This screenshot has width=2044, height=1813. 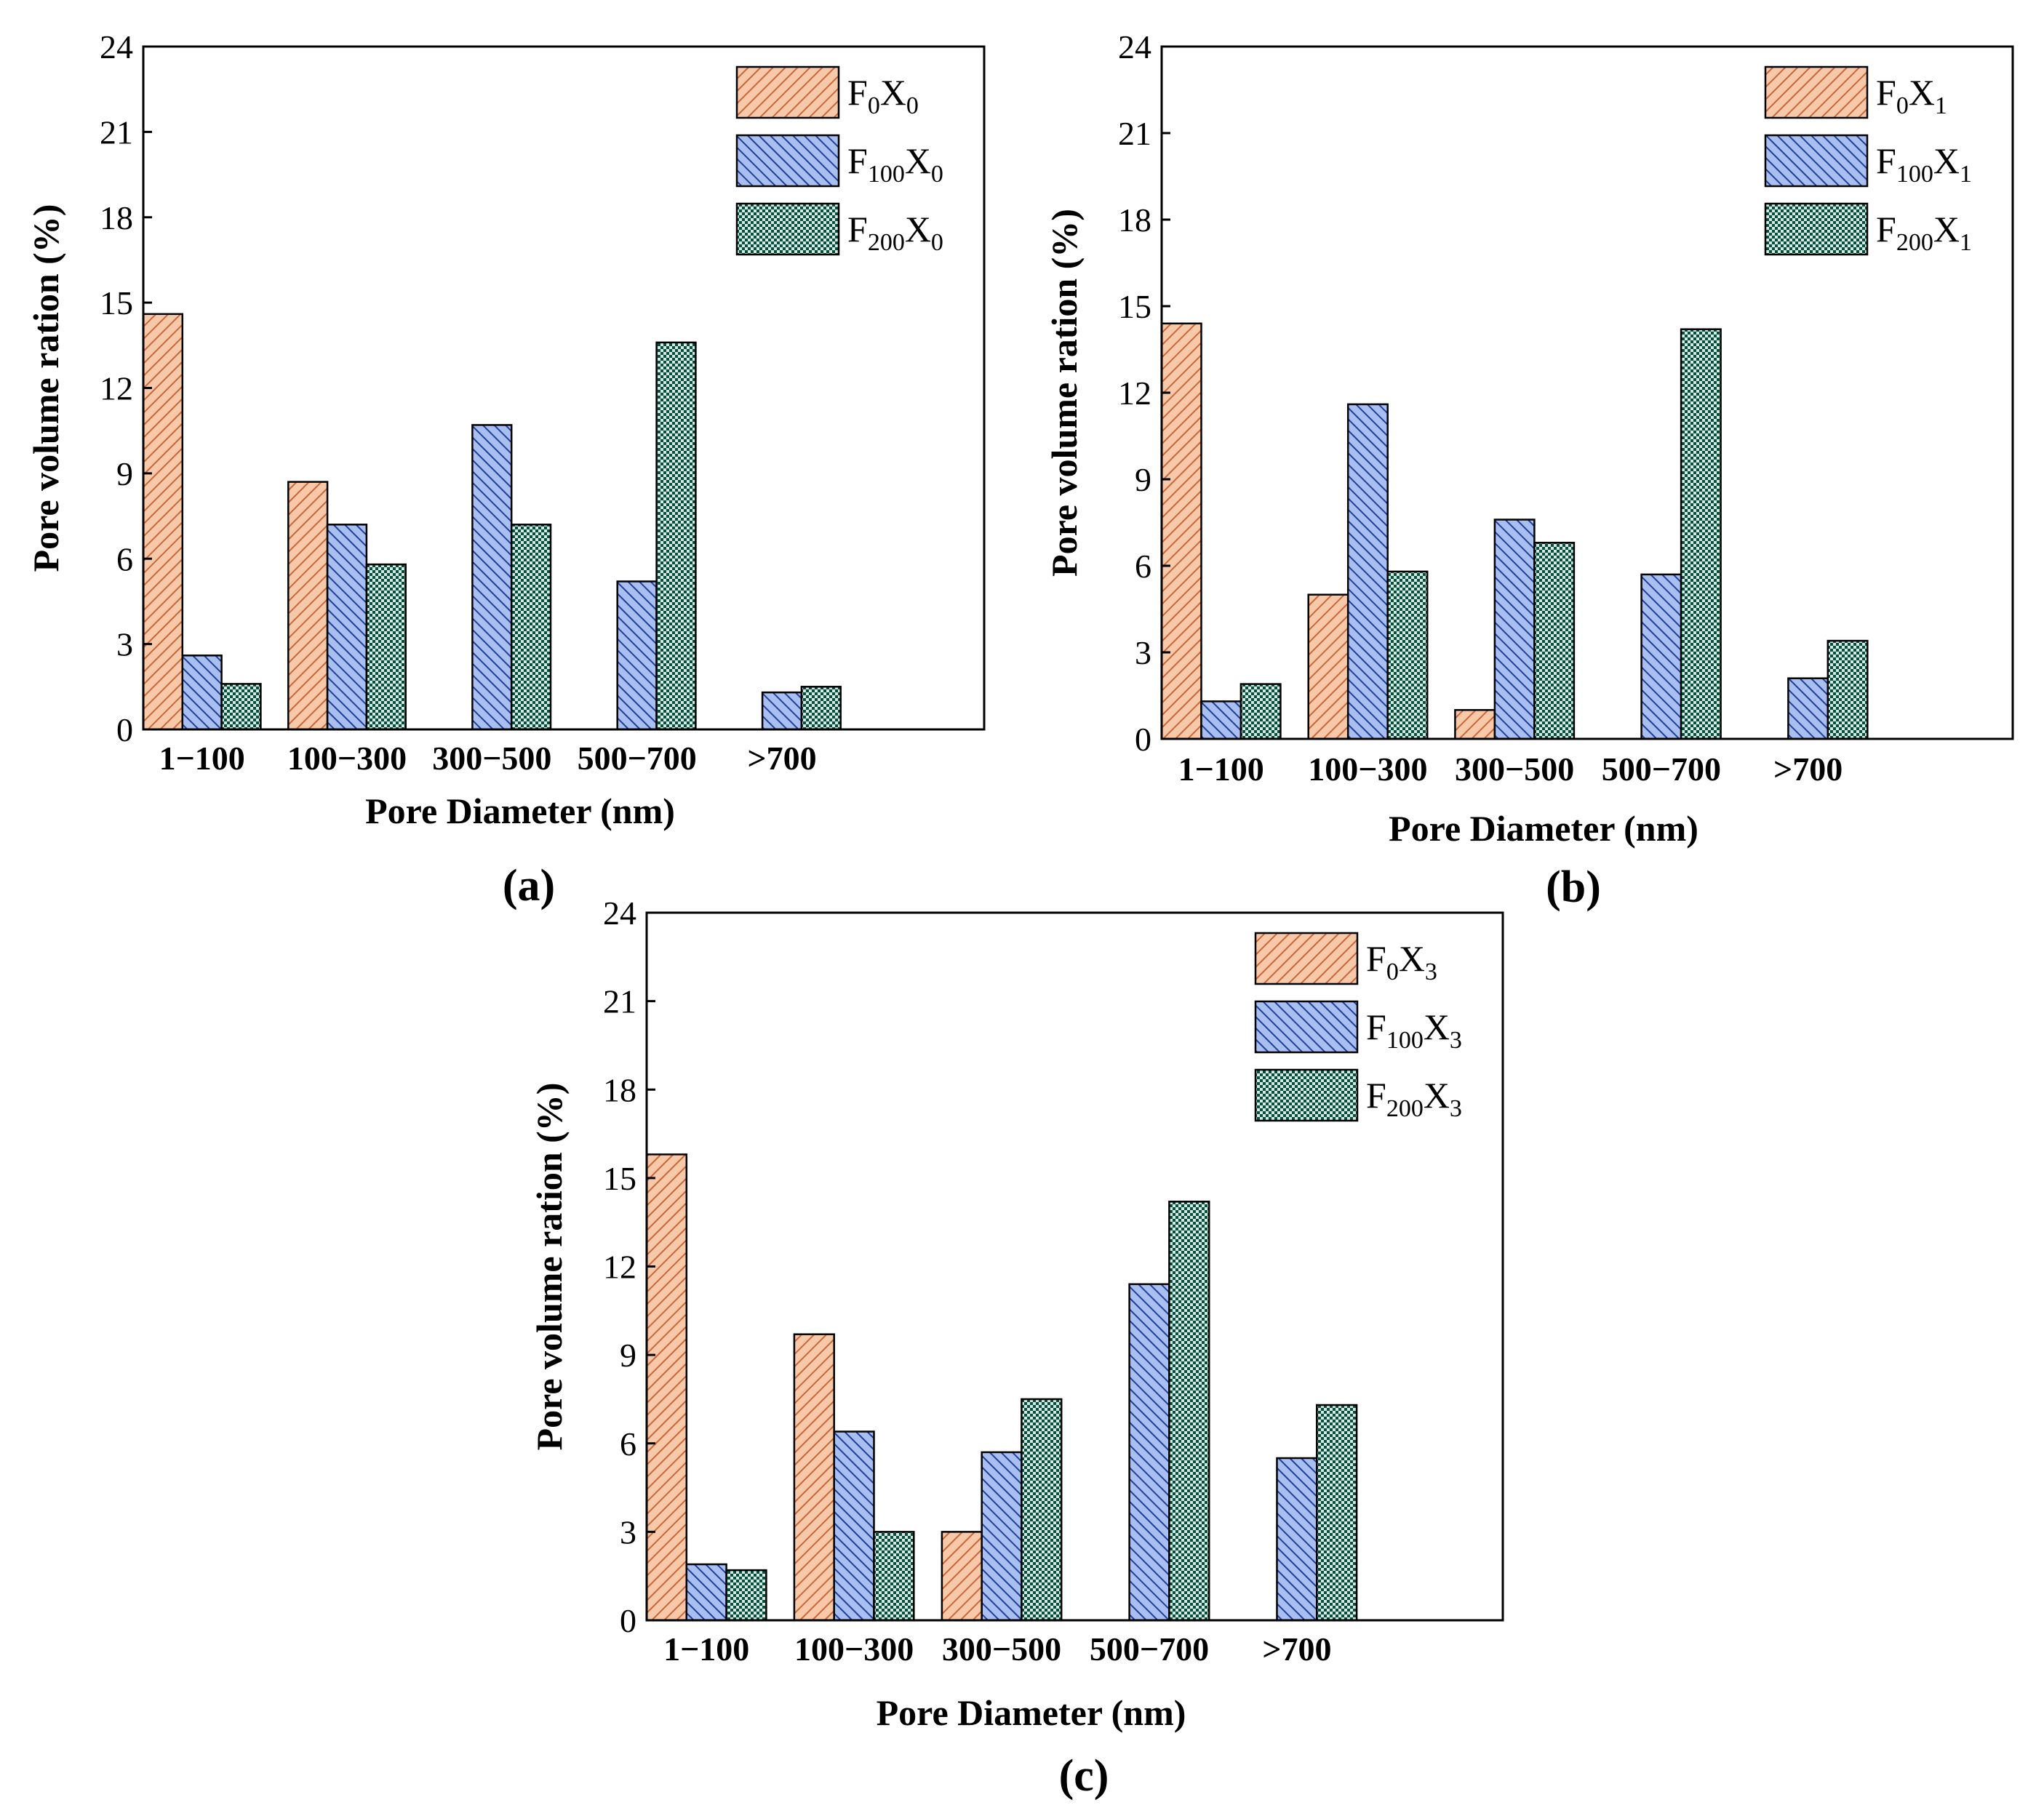 What do you see at coordinates (895, 232) in the screenshot?
I see `legend-label: F200X0` at bounding box center [895, 232].